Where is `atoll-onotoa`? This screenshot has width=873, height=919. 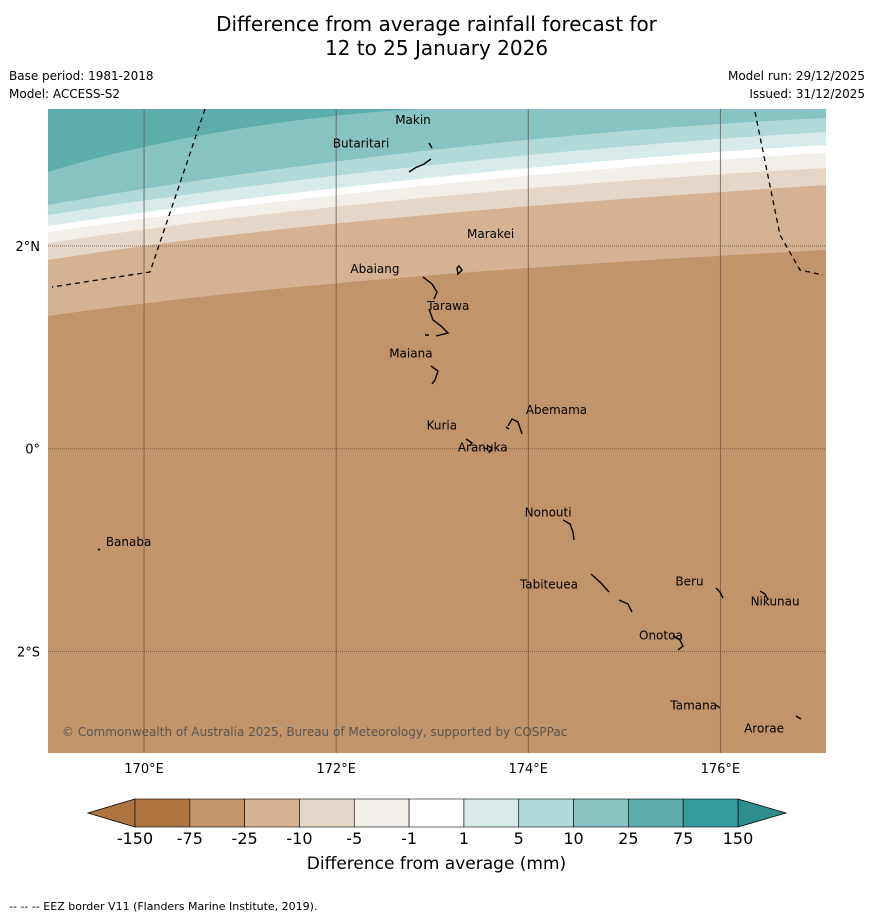
atoll-onotoa is located at coordinates (678, 643).